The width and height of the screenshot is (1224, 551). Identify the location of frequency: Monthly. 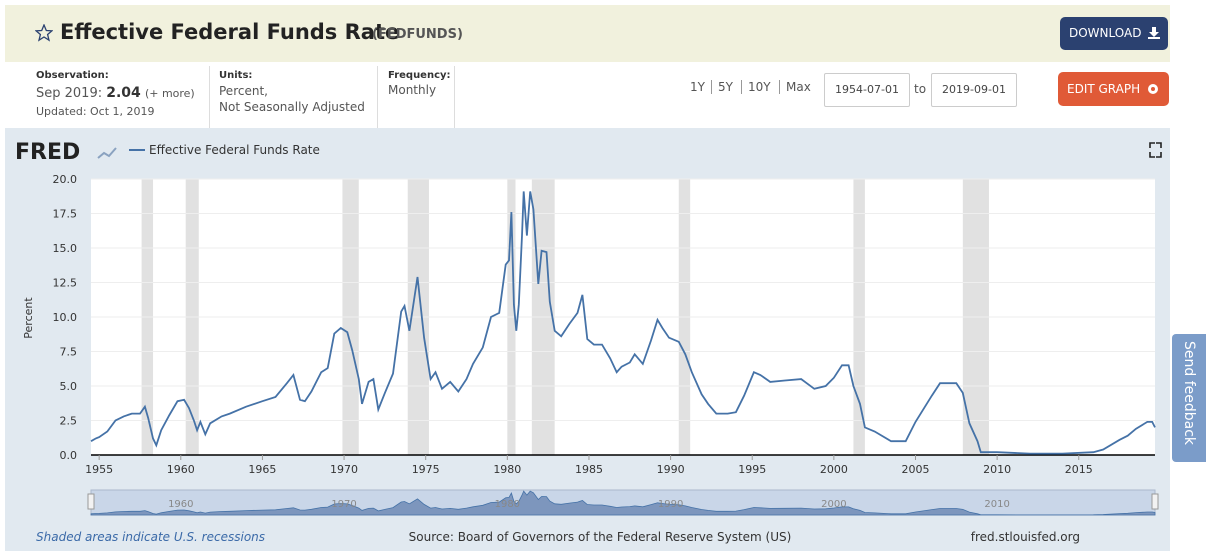
(412, 90).